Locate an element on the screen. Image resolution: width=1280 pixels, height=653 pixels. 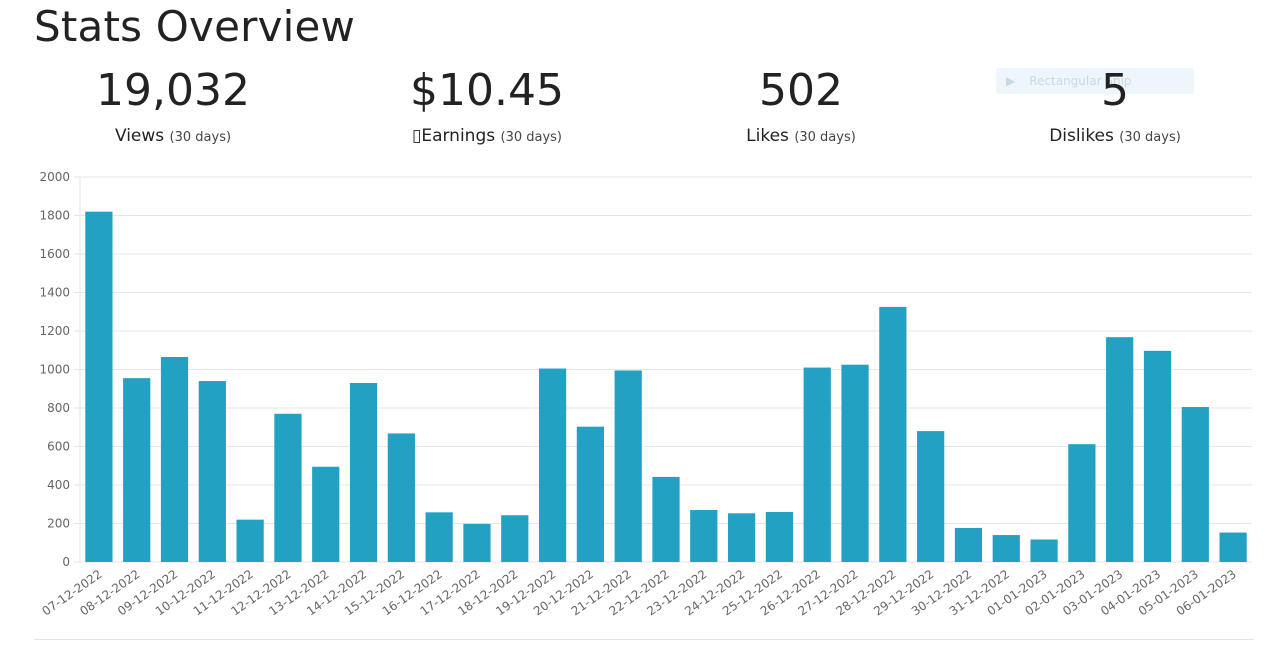
y-tick-label: 1200 is located at coordinates (54, 331).